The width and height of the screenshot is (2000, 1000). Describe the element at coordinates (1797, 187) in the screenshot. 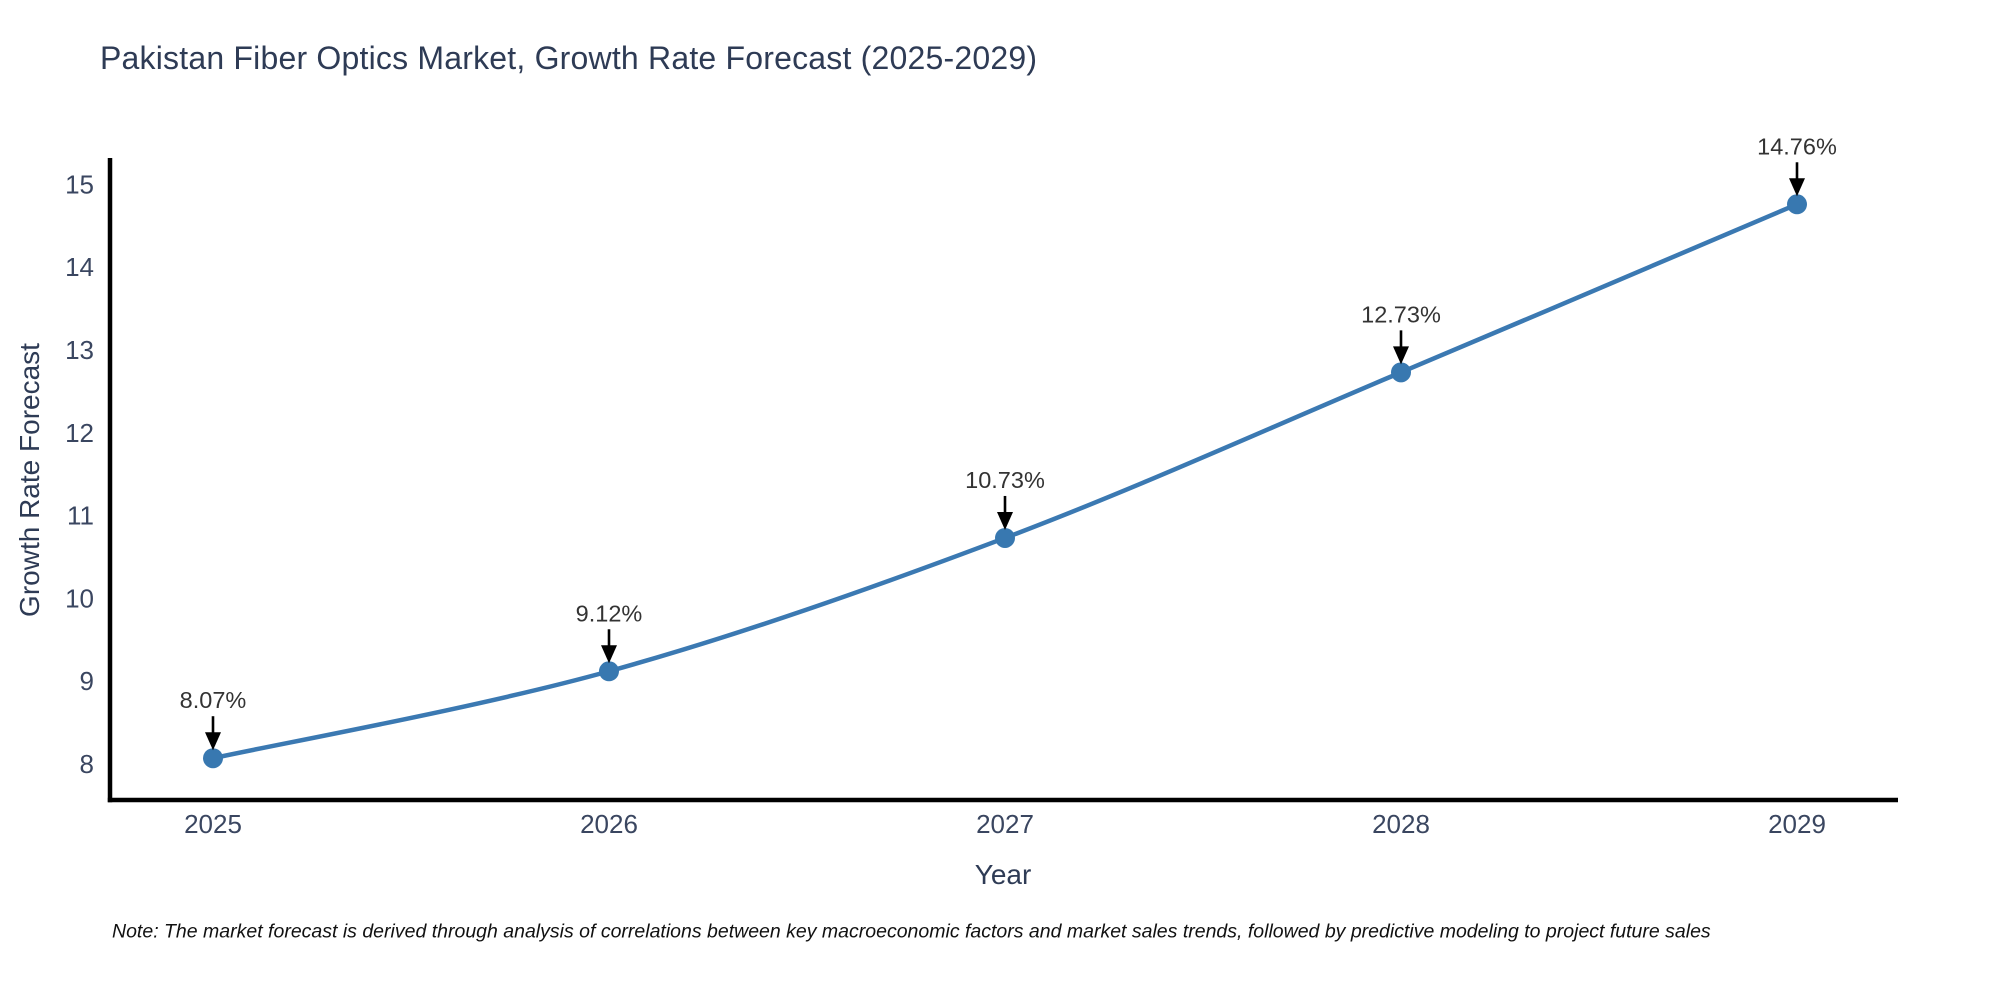

I see `annotation-arrowhead-2029` at that location.